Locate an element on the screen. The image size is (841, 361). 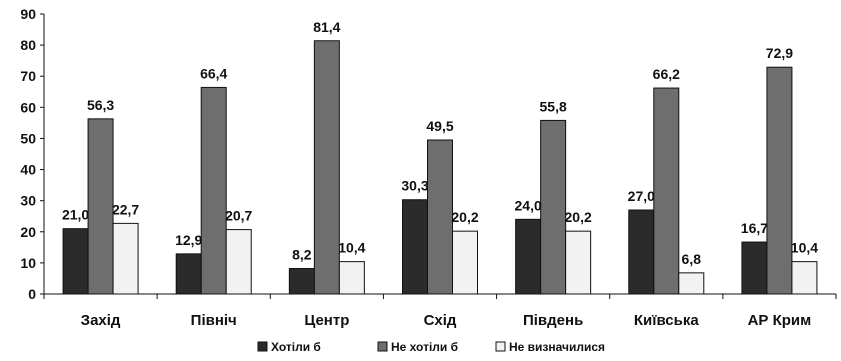
data-label: 30,3 is located at coordinates (414, 186).